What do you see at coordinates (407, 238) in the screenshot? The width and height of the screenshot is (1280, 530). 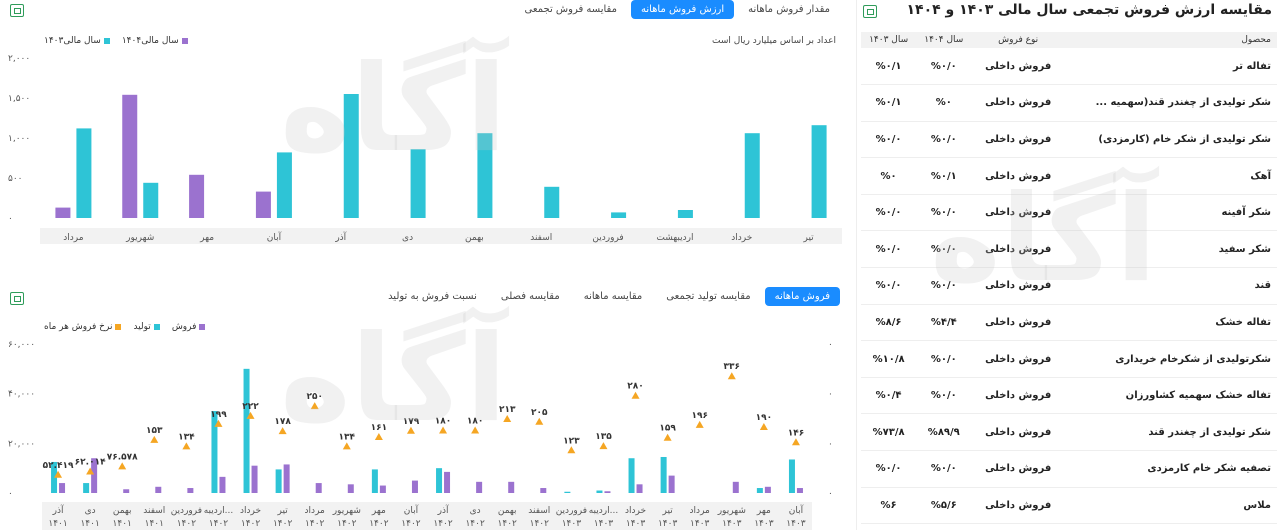 I see `x-tick-label: دی` at bounding box center [407, 238].